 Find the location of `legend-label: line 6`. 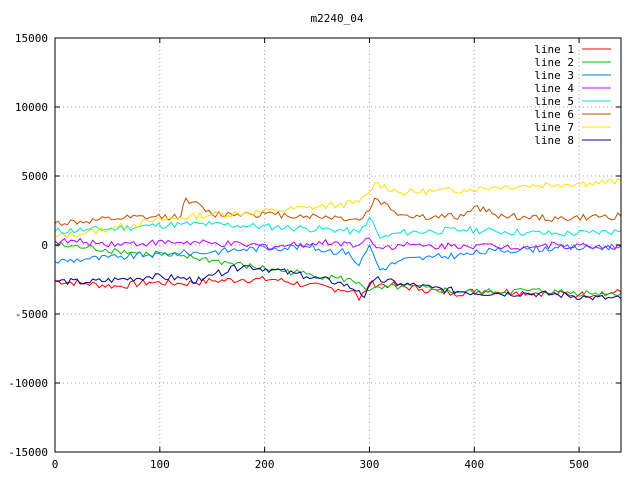

legend-label: line 6 is located at coordinates (554, 114).